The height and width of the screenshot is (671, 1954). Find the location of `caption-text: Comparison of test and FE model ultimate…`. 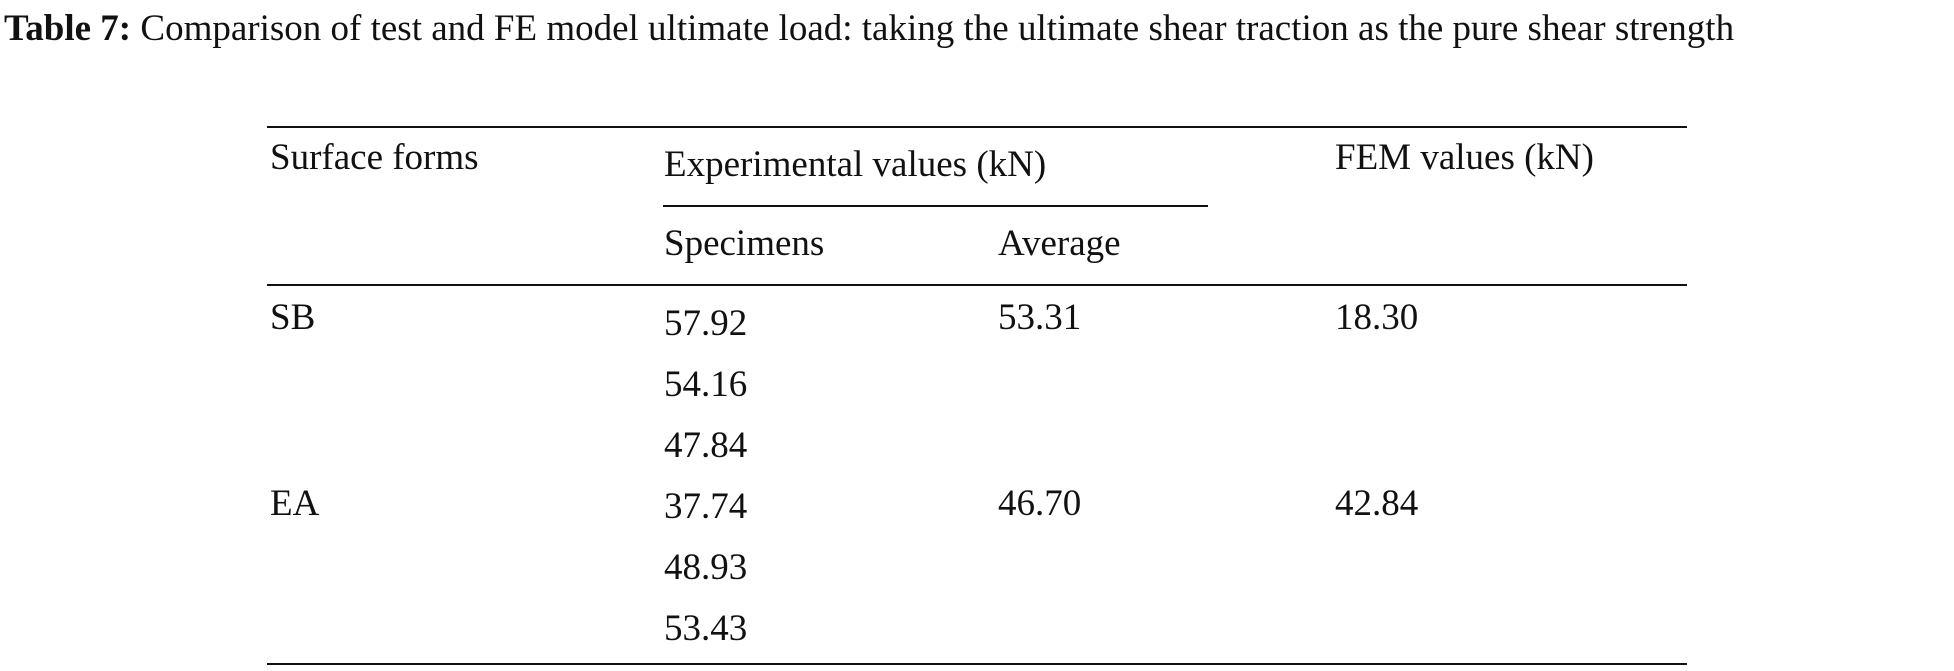

caption-text: Comparison of test and FE model ultimate… is located at coordinates (937, 28).